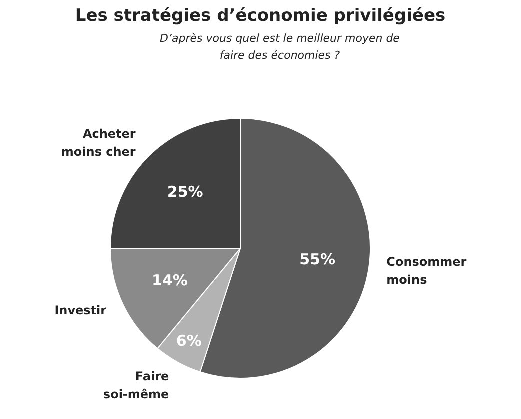 The image size is (521, 419). I want to click on chart-title: Les stratégies d’économie privilégiées, so click(260, 16).